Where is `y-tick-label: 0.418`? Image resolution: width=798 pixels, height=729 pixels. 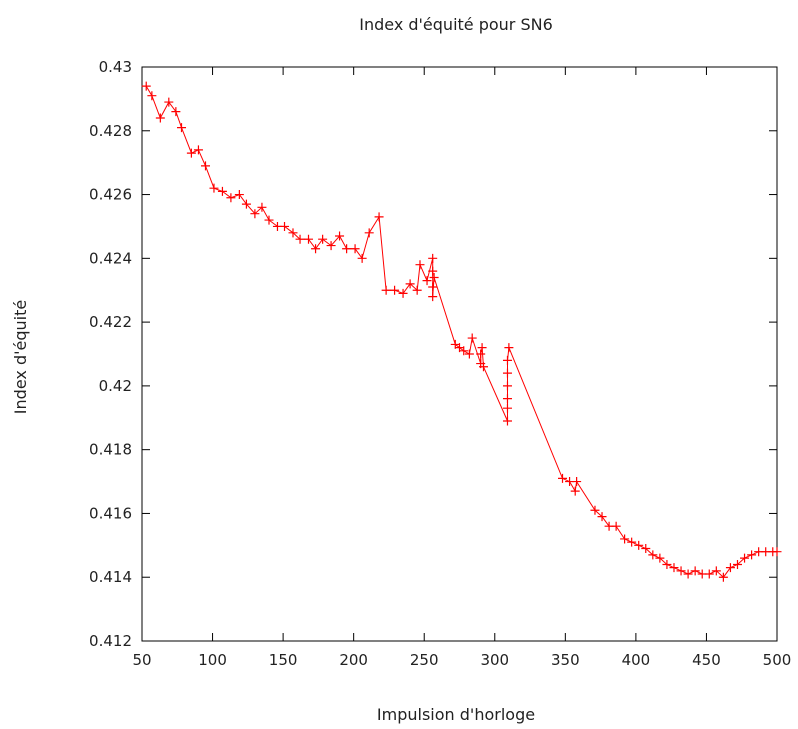 y-tick-label: 0.418 is located at coordinates (110, 450).